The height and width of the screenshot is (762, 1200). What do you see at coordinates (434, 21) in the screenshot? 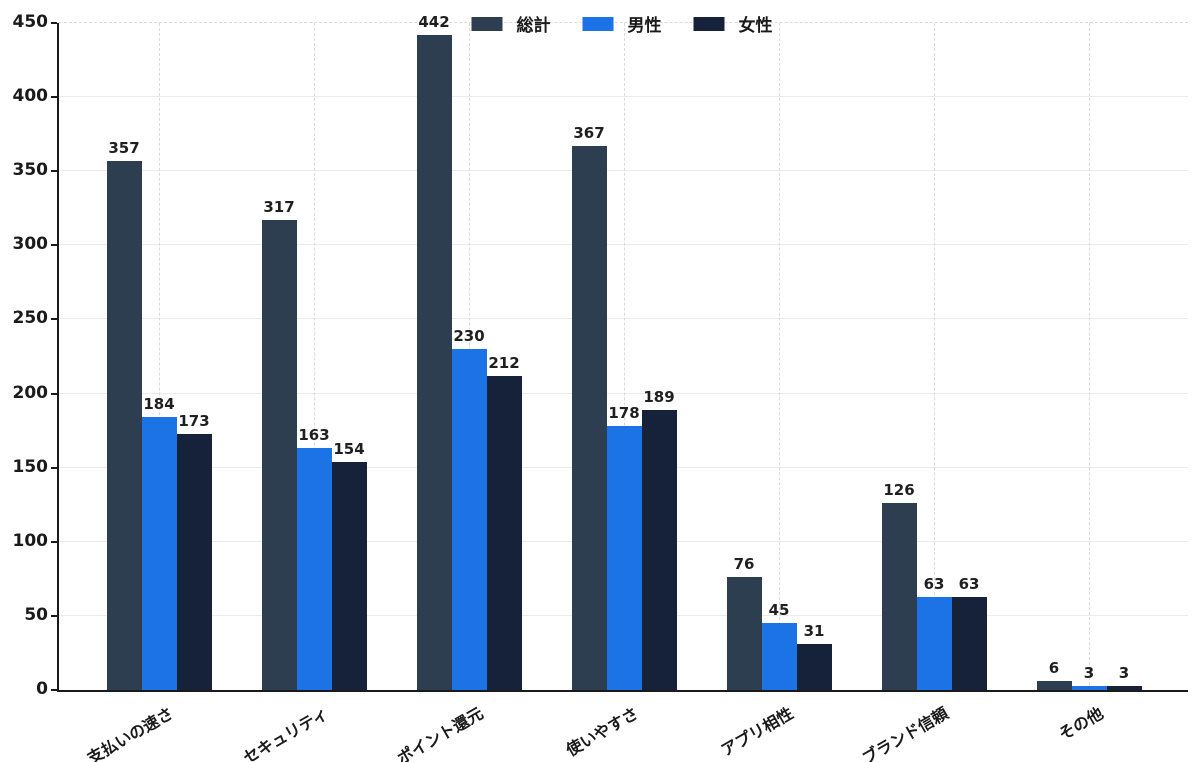
I see `bar-value-label: 442` at bounding box center [434, 21].